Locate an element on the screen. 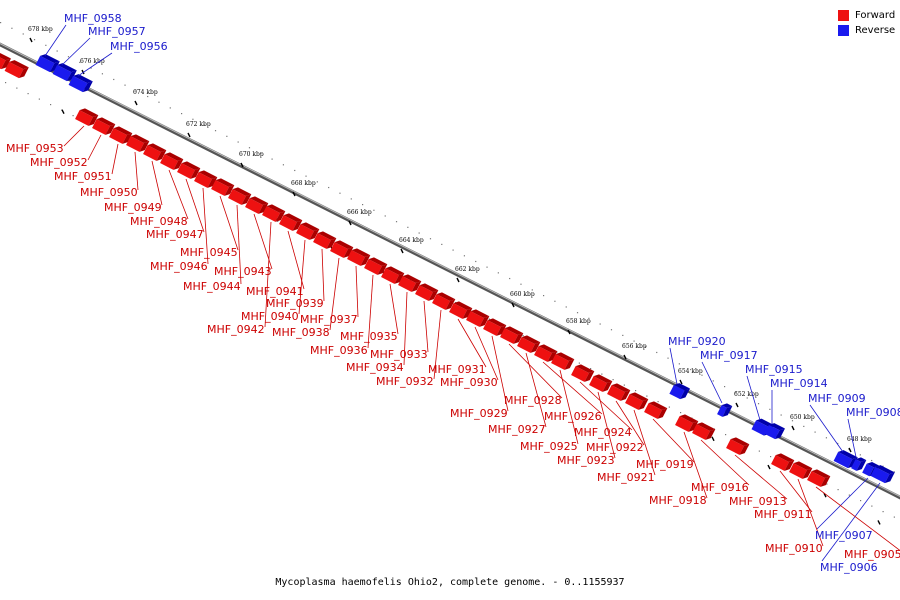 The height and width of the screenshot is (600, 900). forward-gene-label: MHF_0910 is located at coordinates (794, 548).